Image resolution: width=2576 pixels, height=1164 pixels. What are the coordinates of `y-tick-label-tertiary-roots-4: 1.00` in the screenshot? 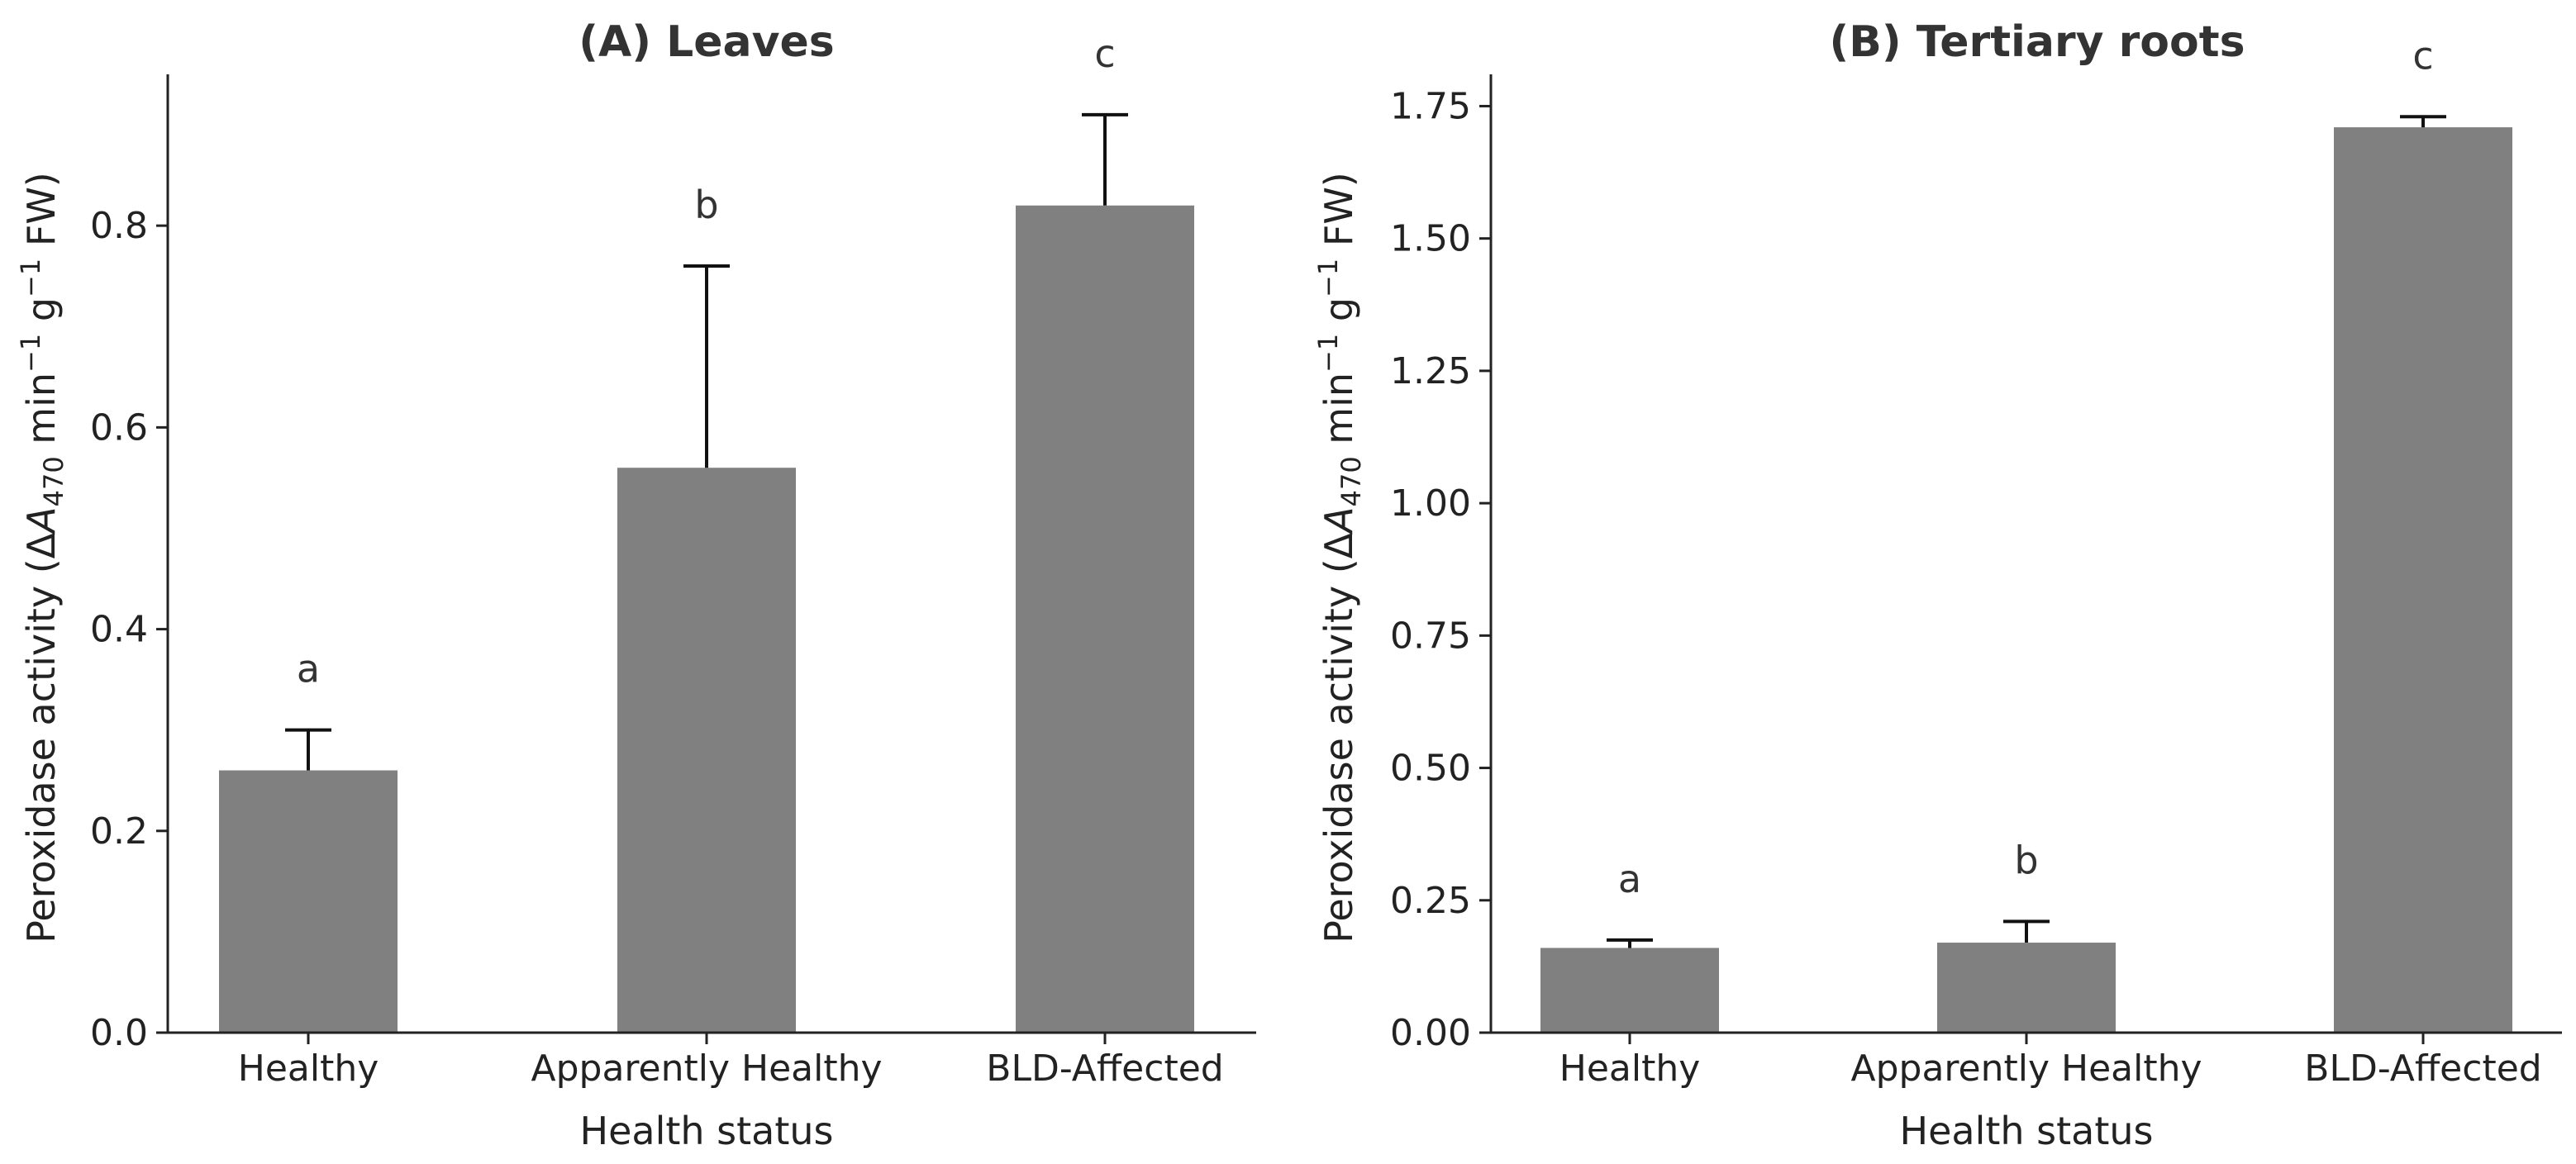 It's located at (1431, 503).